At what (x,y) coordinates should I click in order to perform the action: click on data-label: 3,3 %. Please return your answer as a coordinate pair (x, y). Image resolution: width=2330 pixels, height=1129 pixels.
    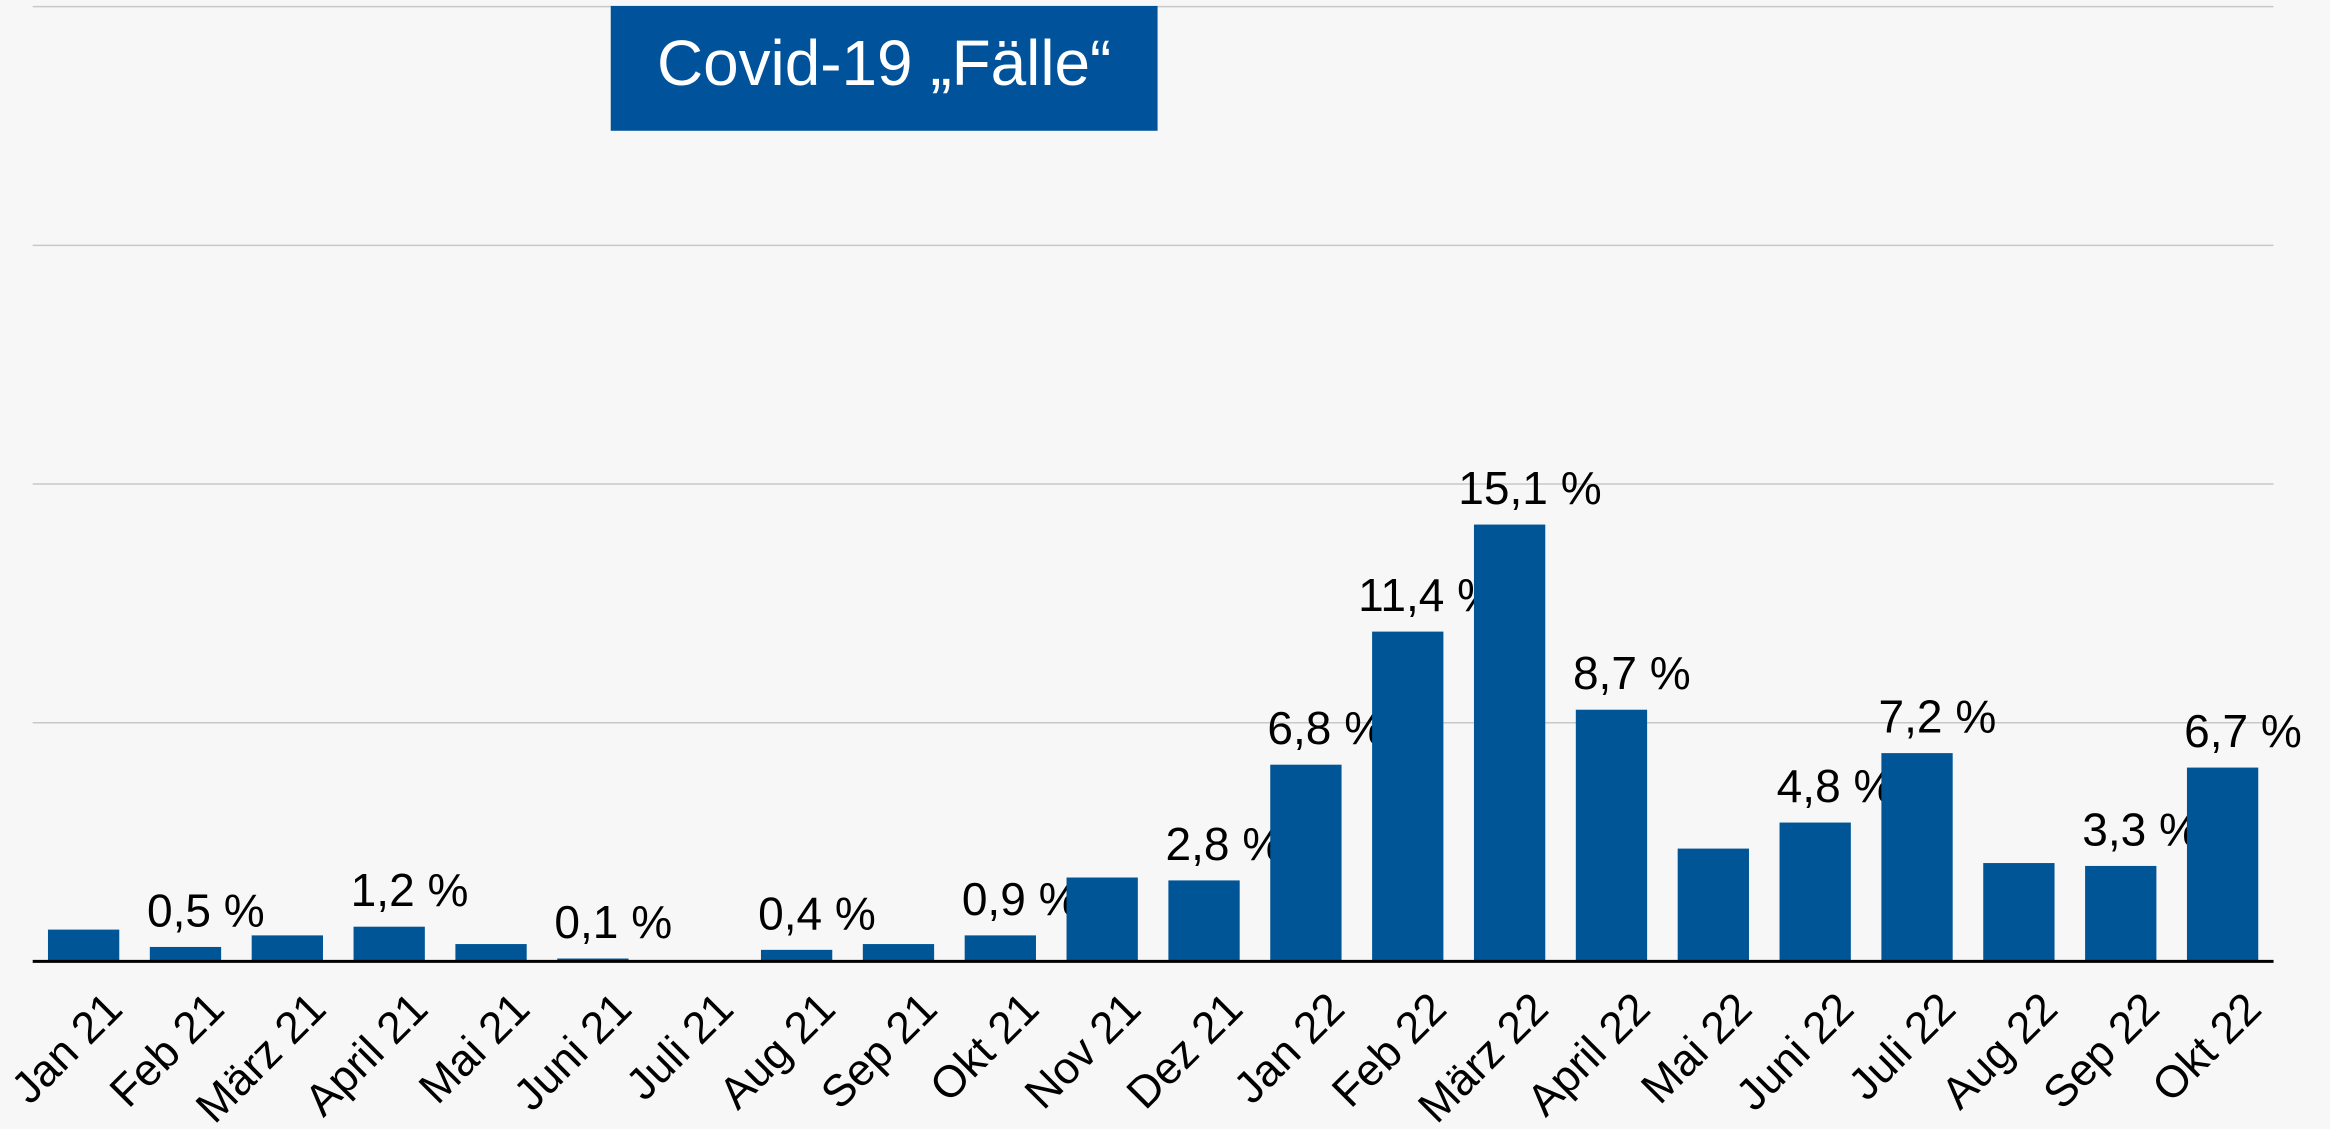
    Looking at the image, I should click on (2141, 829).